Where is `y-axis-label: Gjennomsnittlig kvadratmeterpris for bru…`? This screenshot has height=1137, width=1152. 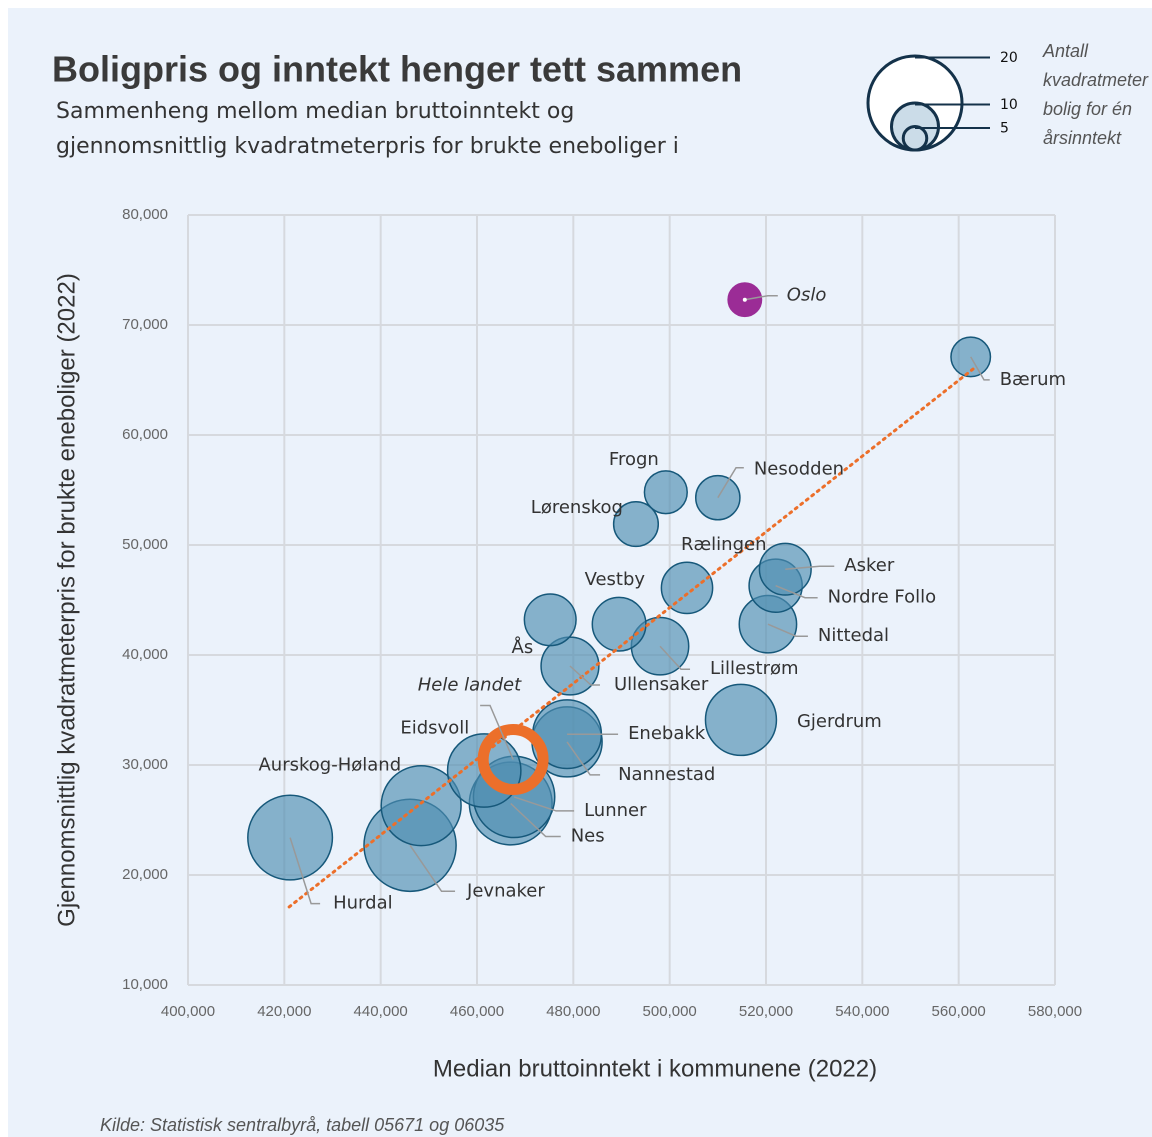
y-axis-label: Gjennomsnittlig kvadratmeterpris for bru… is located at coordinates (66, 600).